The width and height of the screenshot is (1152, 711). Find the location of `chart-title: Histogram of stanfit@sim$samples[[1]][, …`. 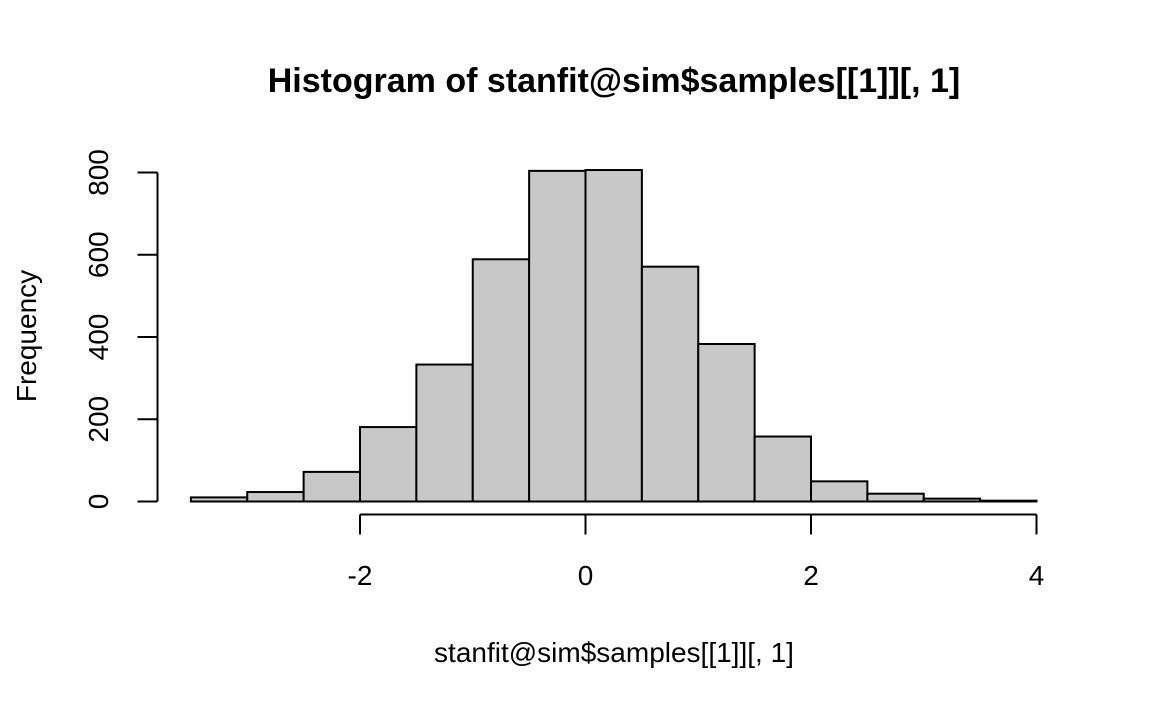

chart-title: Histogram of stanfit@sim$samples[[1]][, … is located at coordinates (614, 81).